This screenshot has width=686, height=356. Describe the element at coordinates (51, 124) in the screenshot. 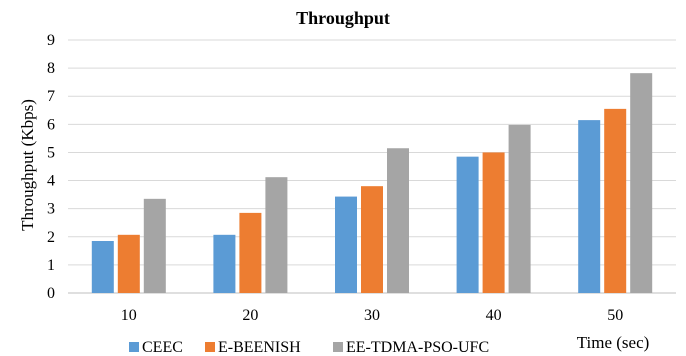

I see `y-tick-label: 6` at that location.